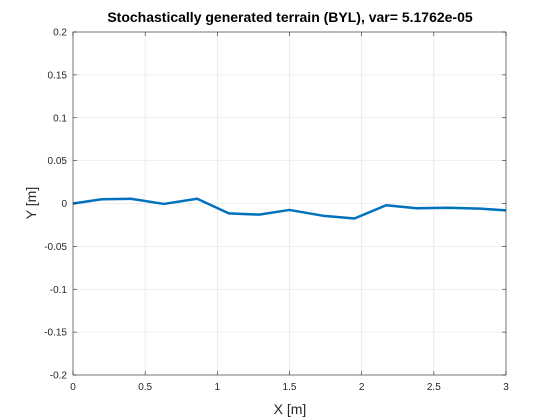  What do you see at coordinates (64, 204) in the screenshot?
I see `y-tick-label: 0` at bounding box center [64, 204].